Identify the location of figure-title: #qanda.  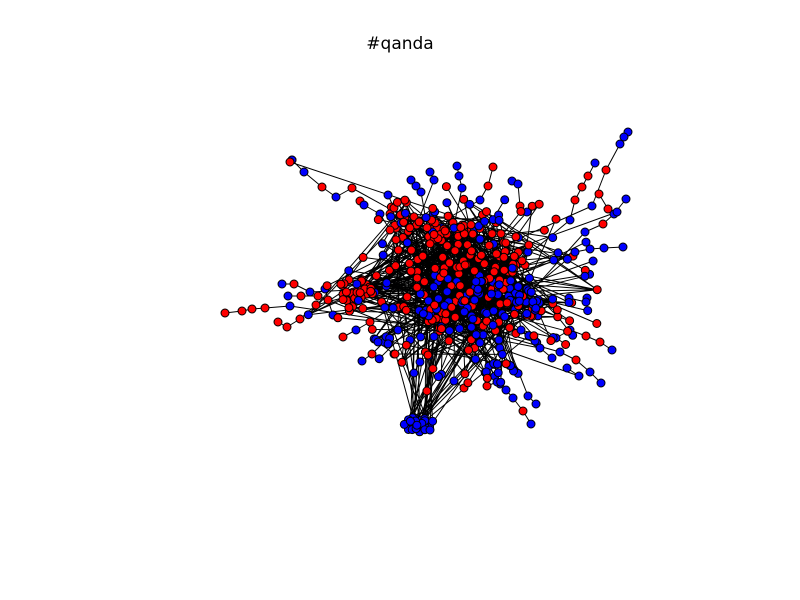
(400, 44).